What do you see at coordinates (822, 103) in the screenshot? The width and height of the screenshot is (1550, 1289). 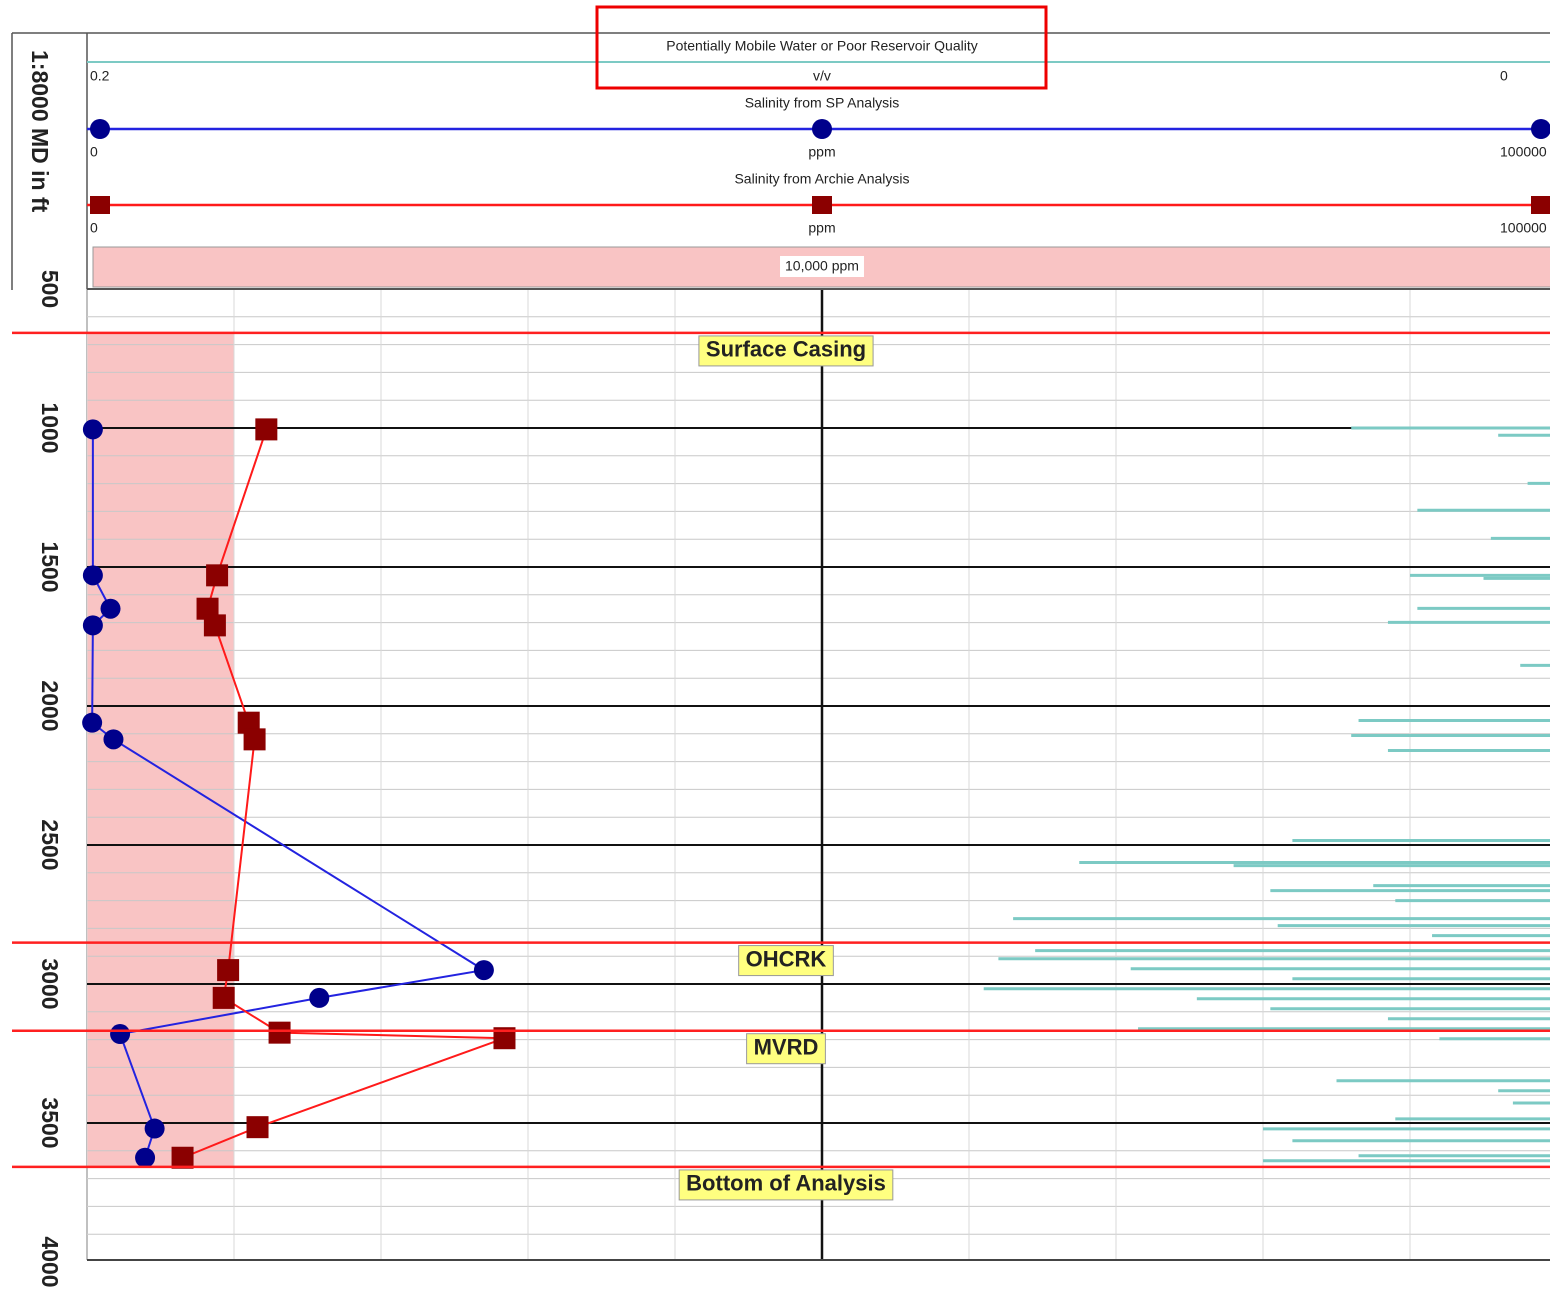 I see `legend-entry: Salinity from SP Analysis` at bounding box center [822, 103].